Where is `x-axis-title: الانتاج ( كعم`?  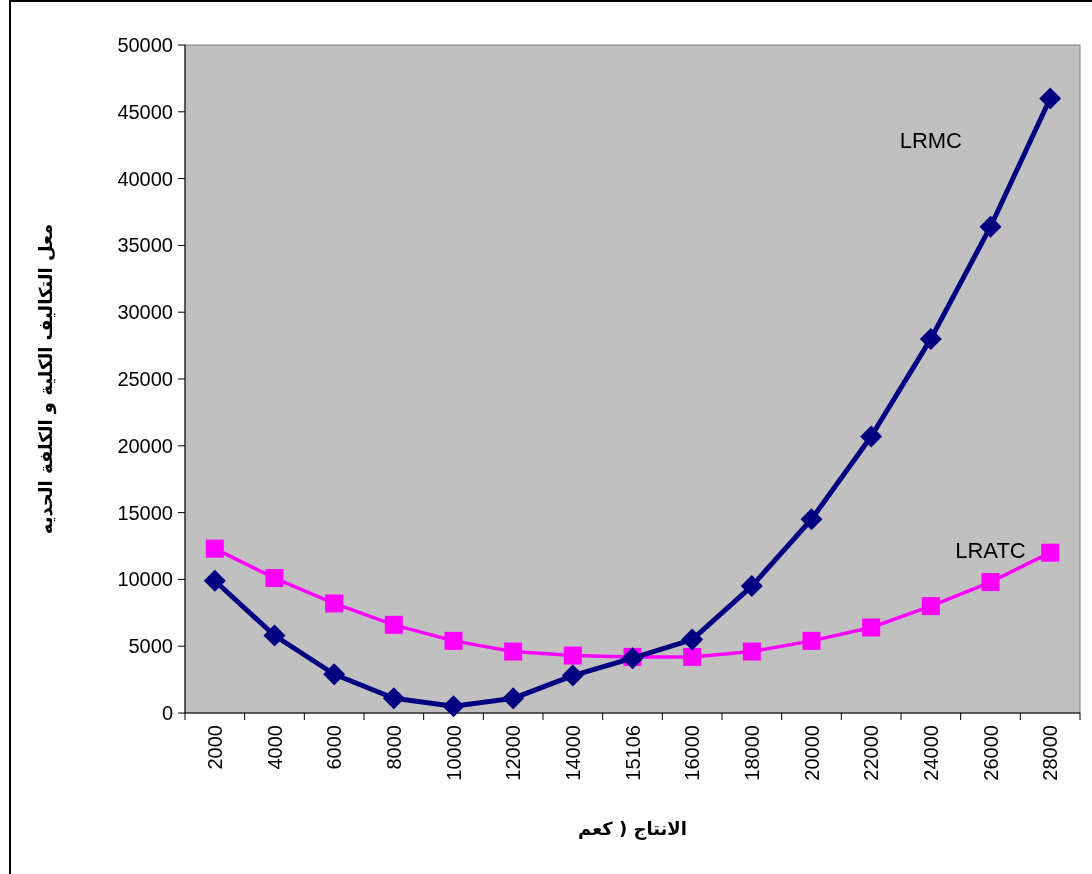
x-axis-title: الانتاج ( كعم is located at coordinates (632, 829).